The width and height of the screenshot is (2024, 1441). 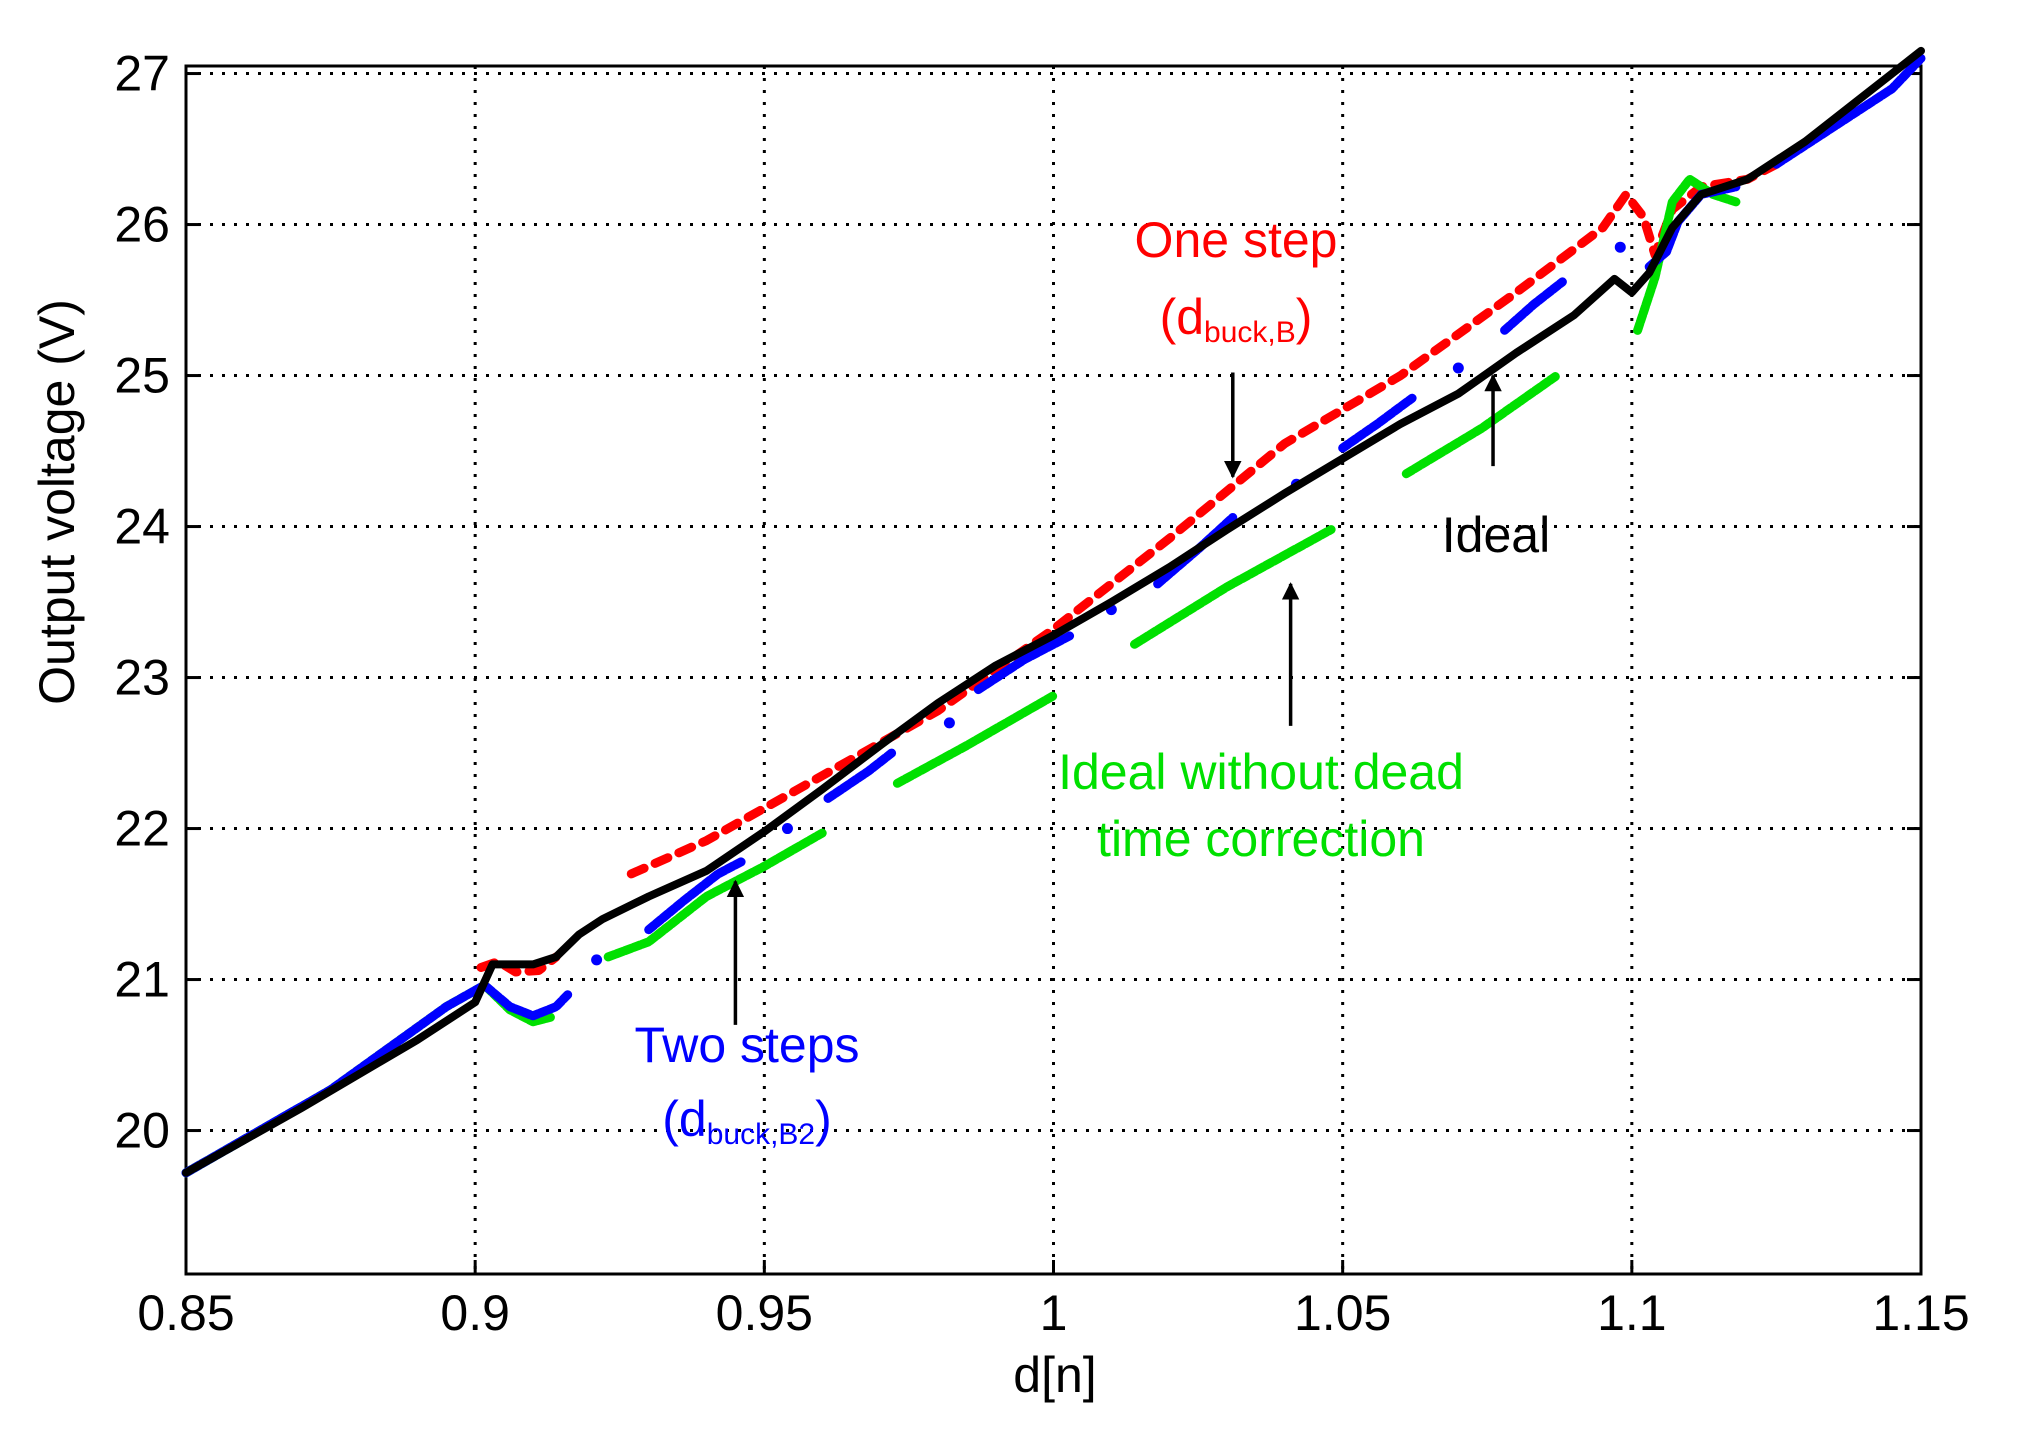 I want to click on ideal-label: Ideal, so click(x=1496, y=535).